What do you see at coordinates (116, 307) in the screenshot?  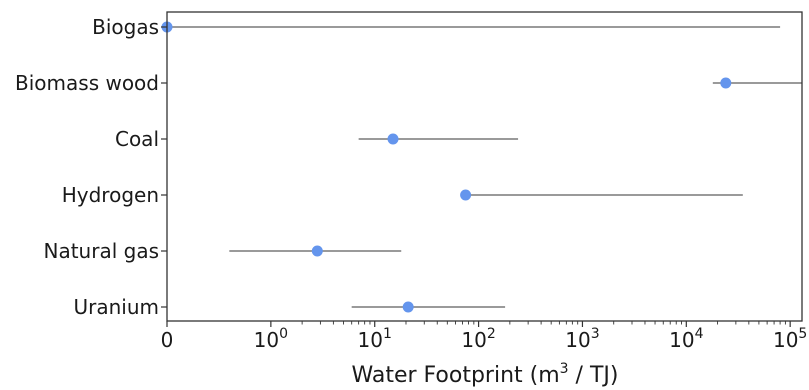 I see `y-tick-label: Uranium` at bounding box center [116, 307].